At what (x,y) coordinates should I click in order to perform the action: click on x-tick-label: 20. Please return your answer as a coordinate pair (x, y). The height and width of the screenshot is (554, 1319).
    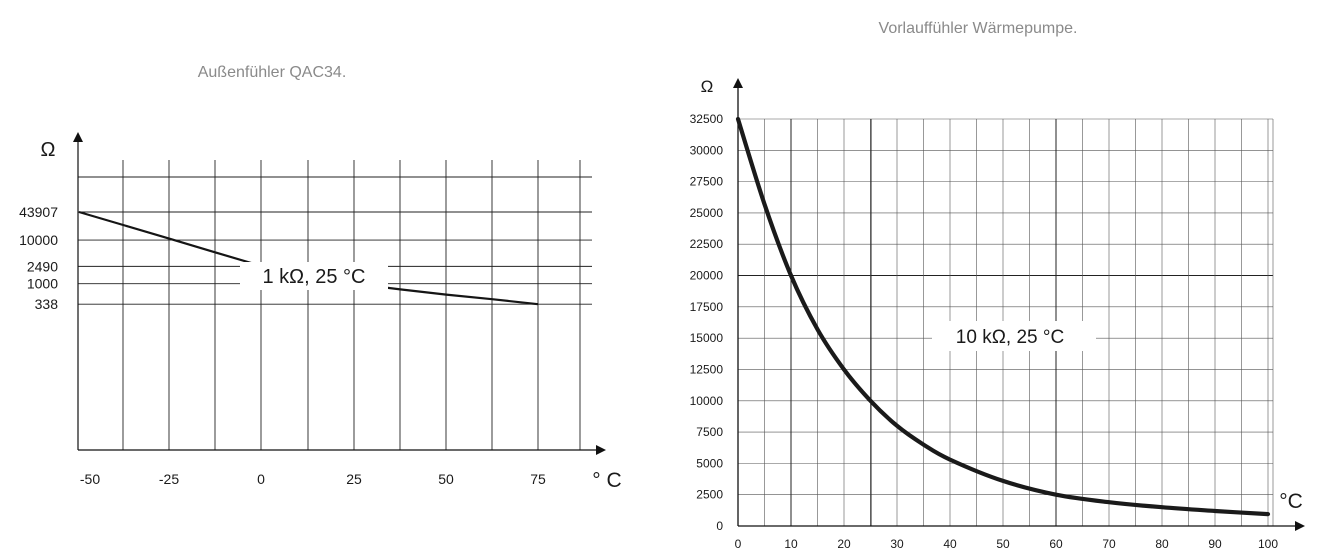
    Looking at the image, I should click on (844, 544).